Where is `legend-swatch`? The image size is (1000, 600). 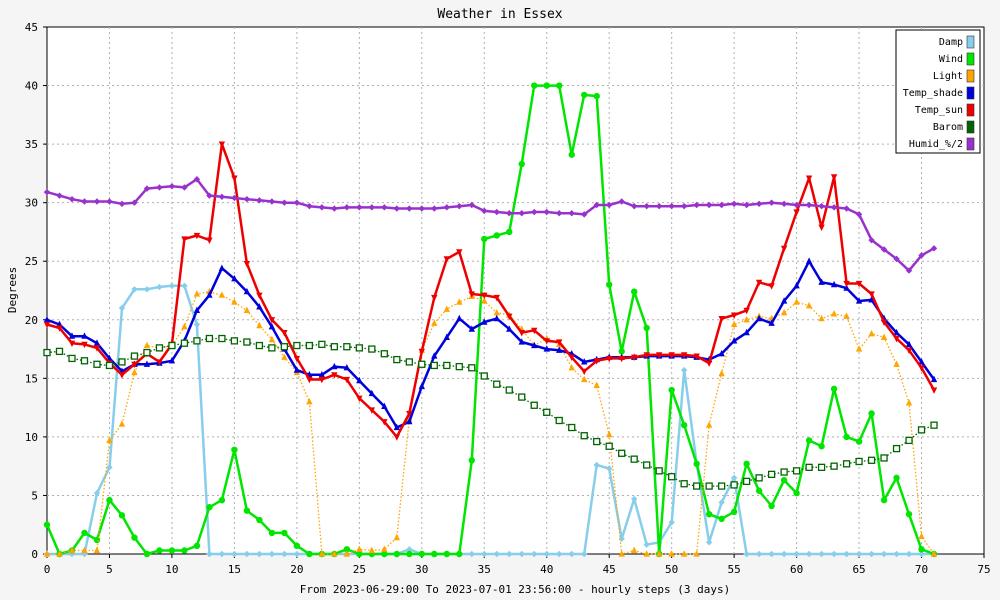 legend-swatch is located at coordinates (970, 42).